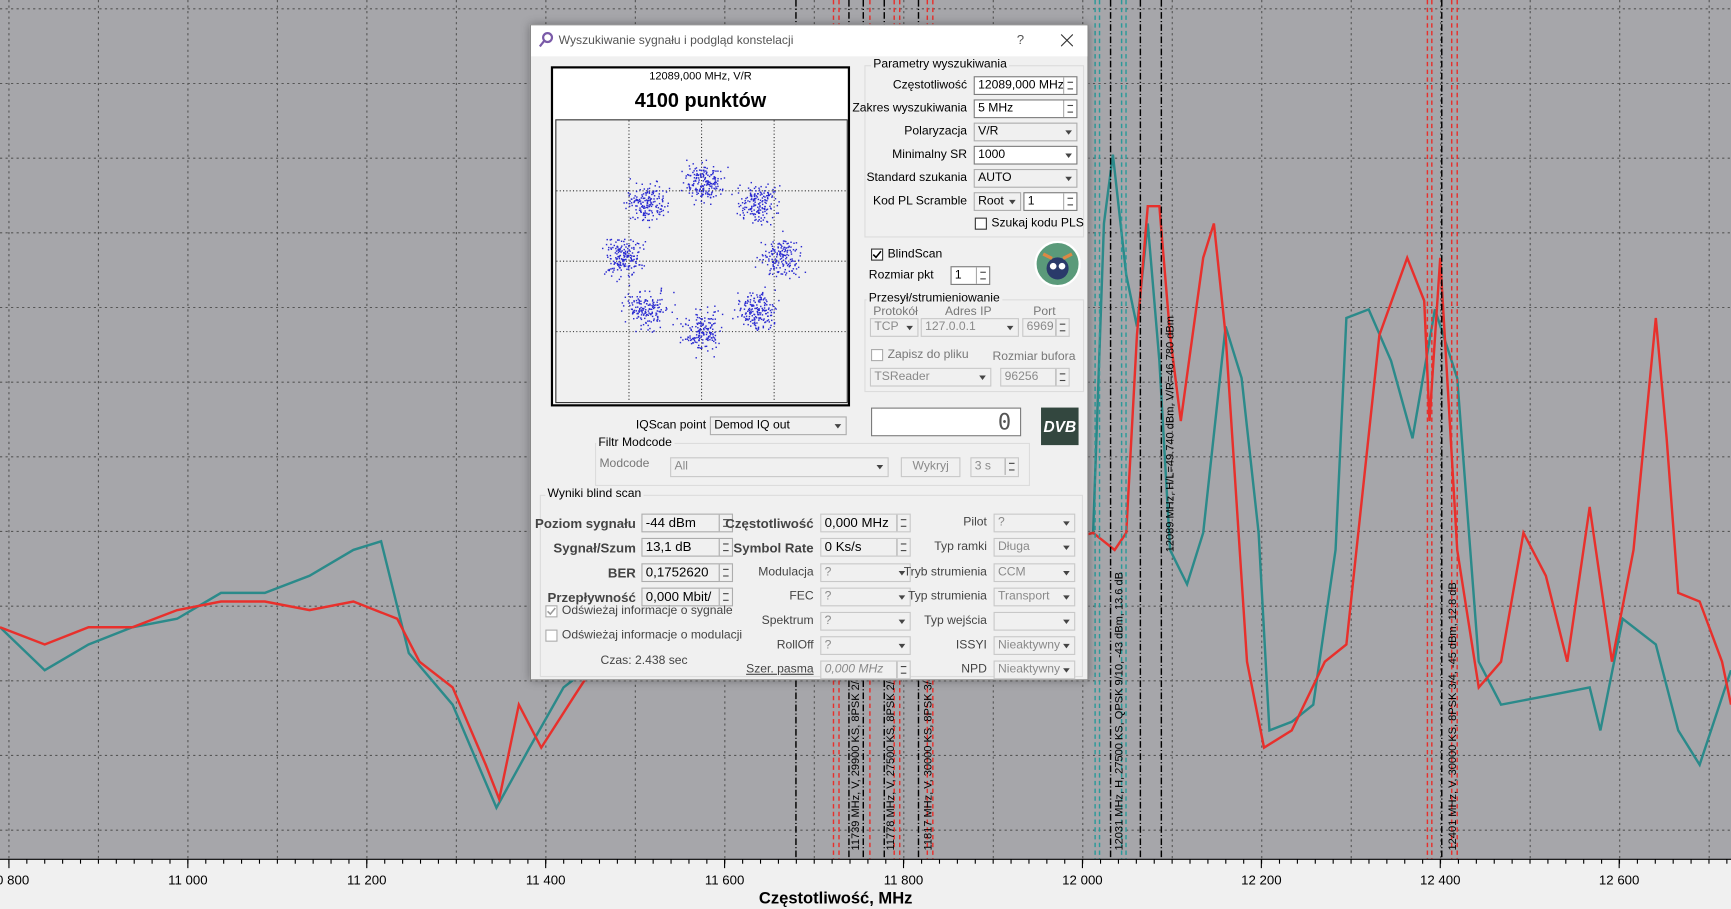  I want to click on close-button, so click(1067, 40).